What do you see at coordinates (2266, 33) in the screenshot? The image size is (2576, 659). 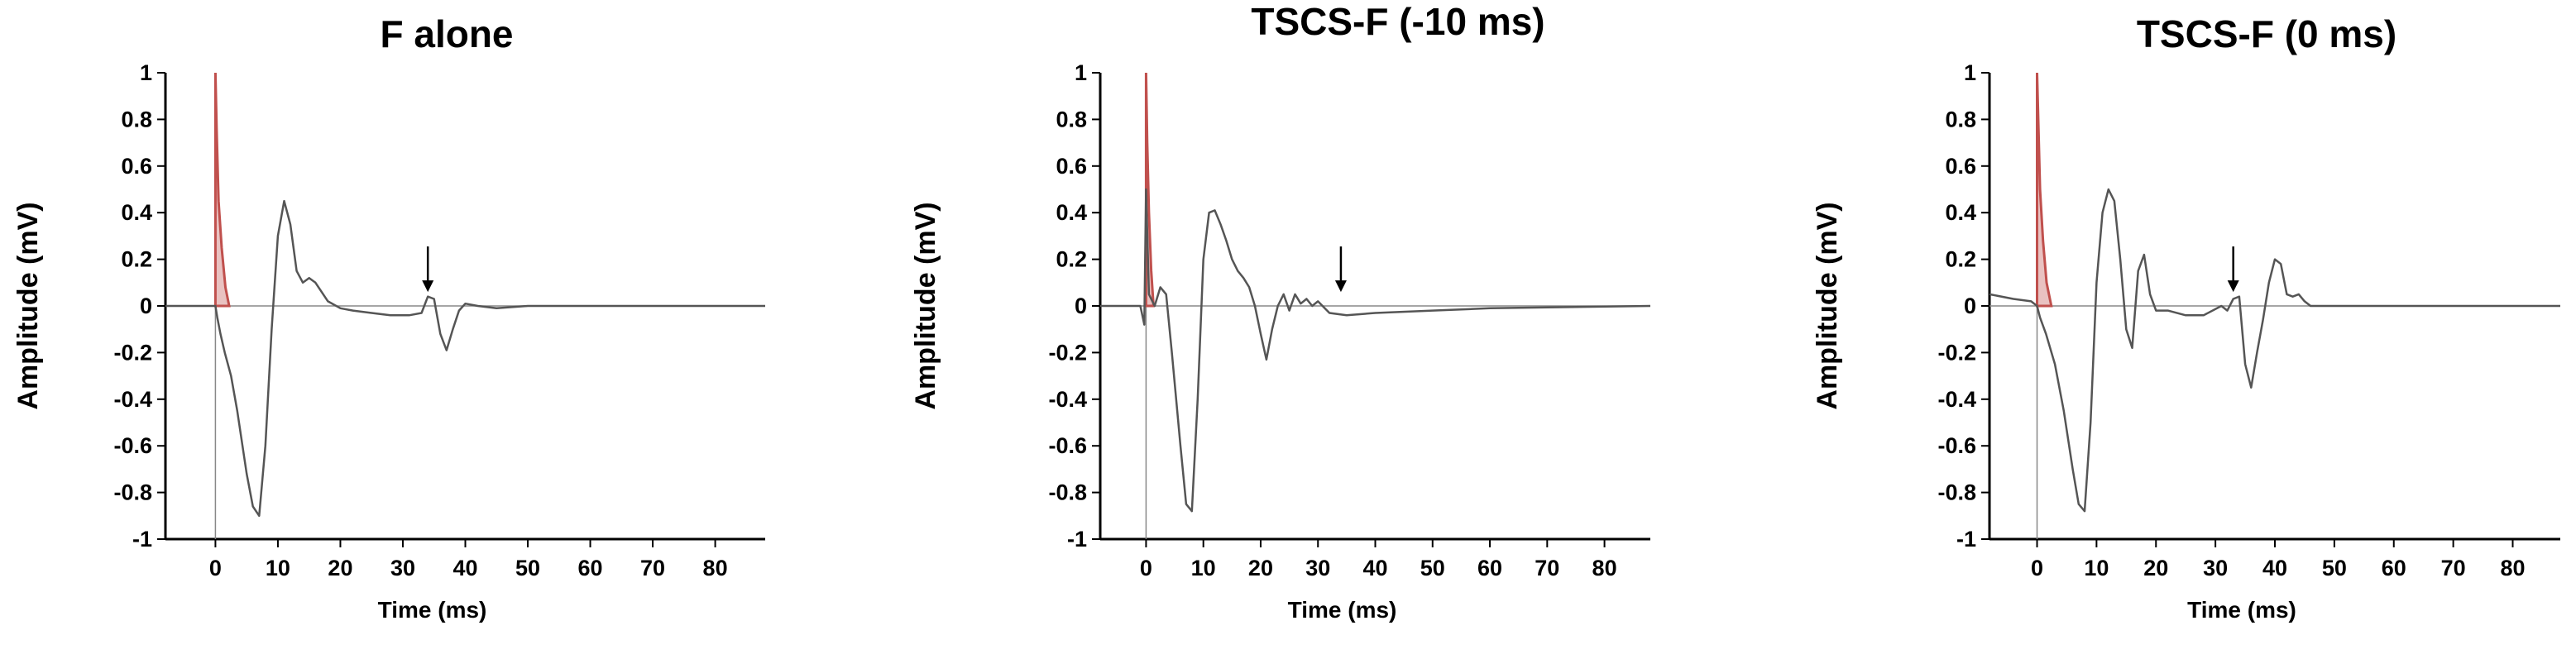 I see `chart-title: TSCS-F (0 ms)` at bounding box center [2266, 33].